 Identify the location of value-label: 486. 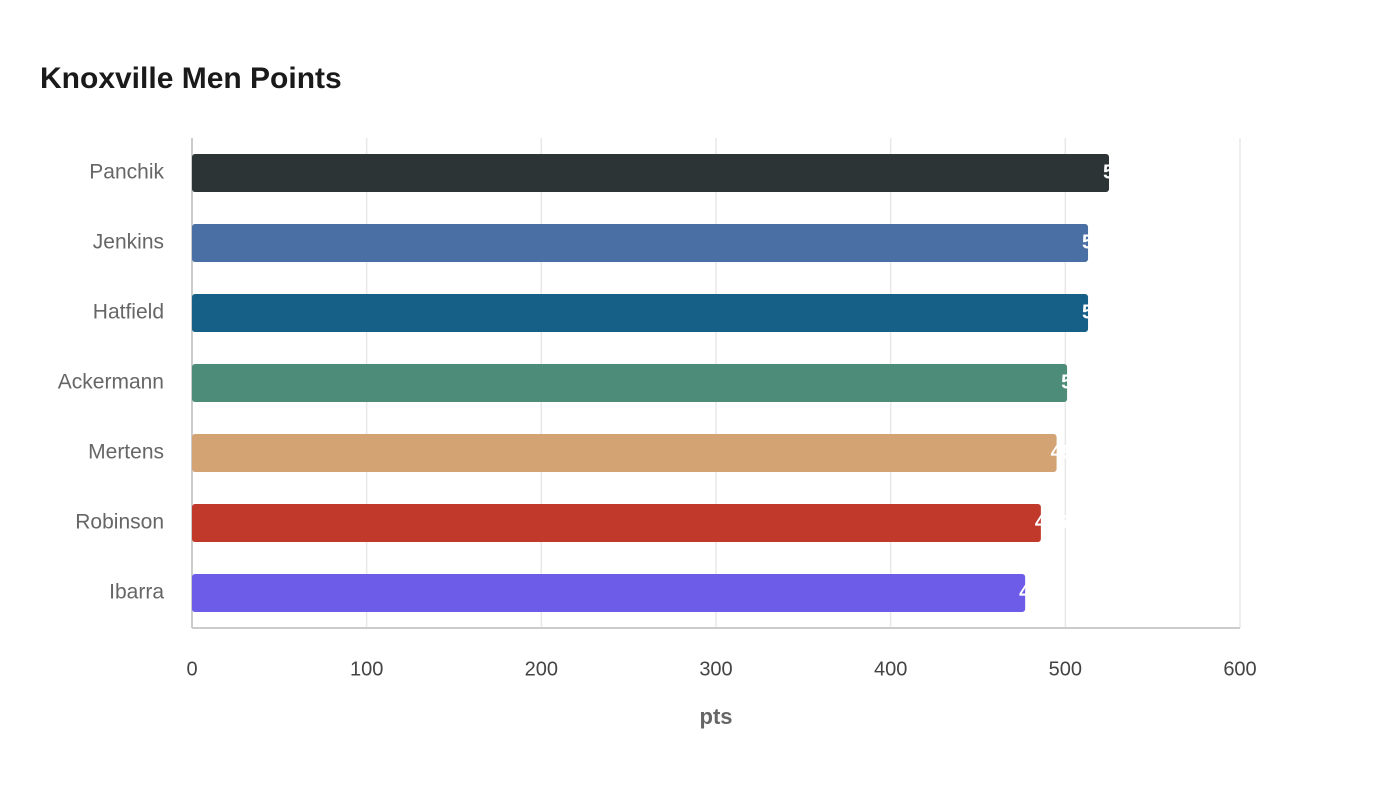
(1051, 522).